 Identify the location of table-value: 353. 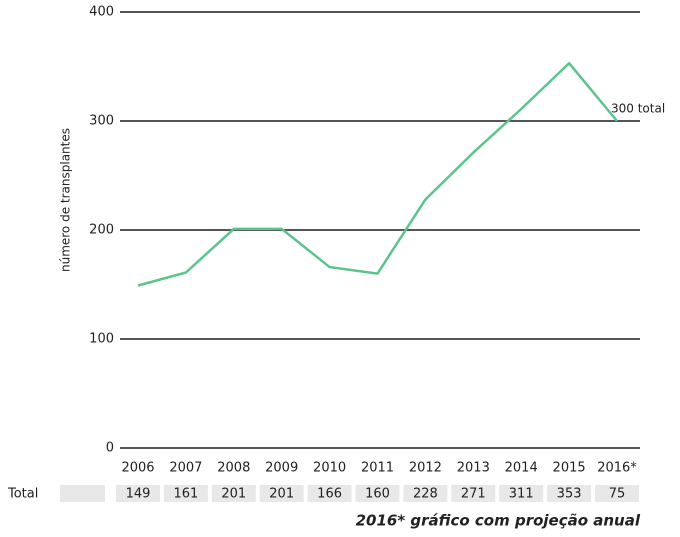
(569, 494).